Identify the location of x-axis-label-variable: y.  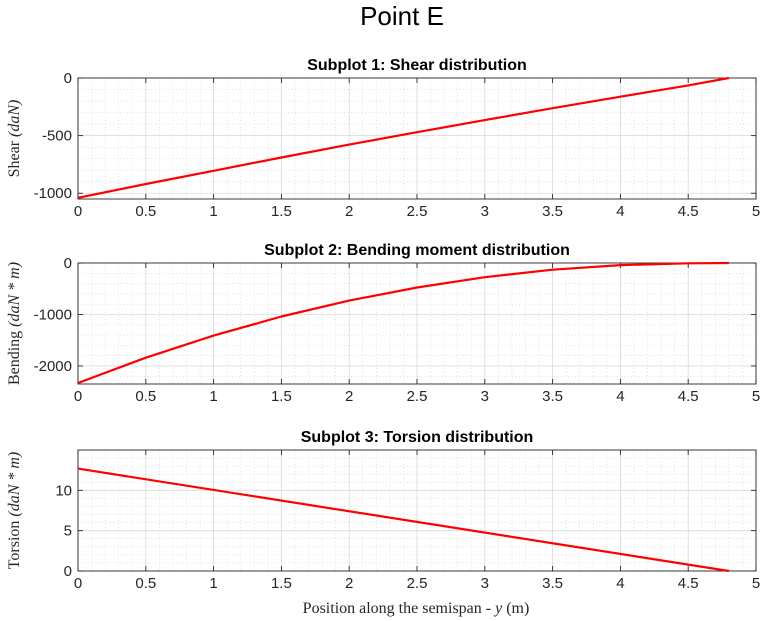
(498, 608).